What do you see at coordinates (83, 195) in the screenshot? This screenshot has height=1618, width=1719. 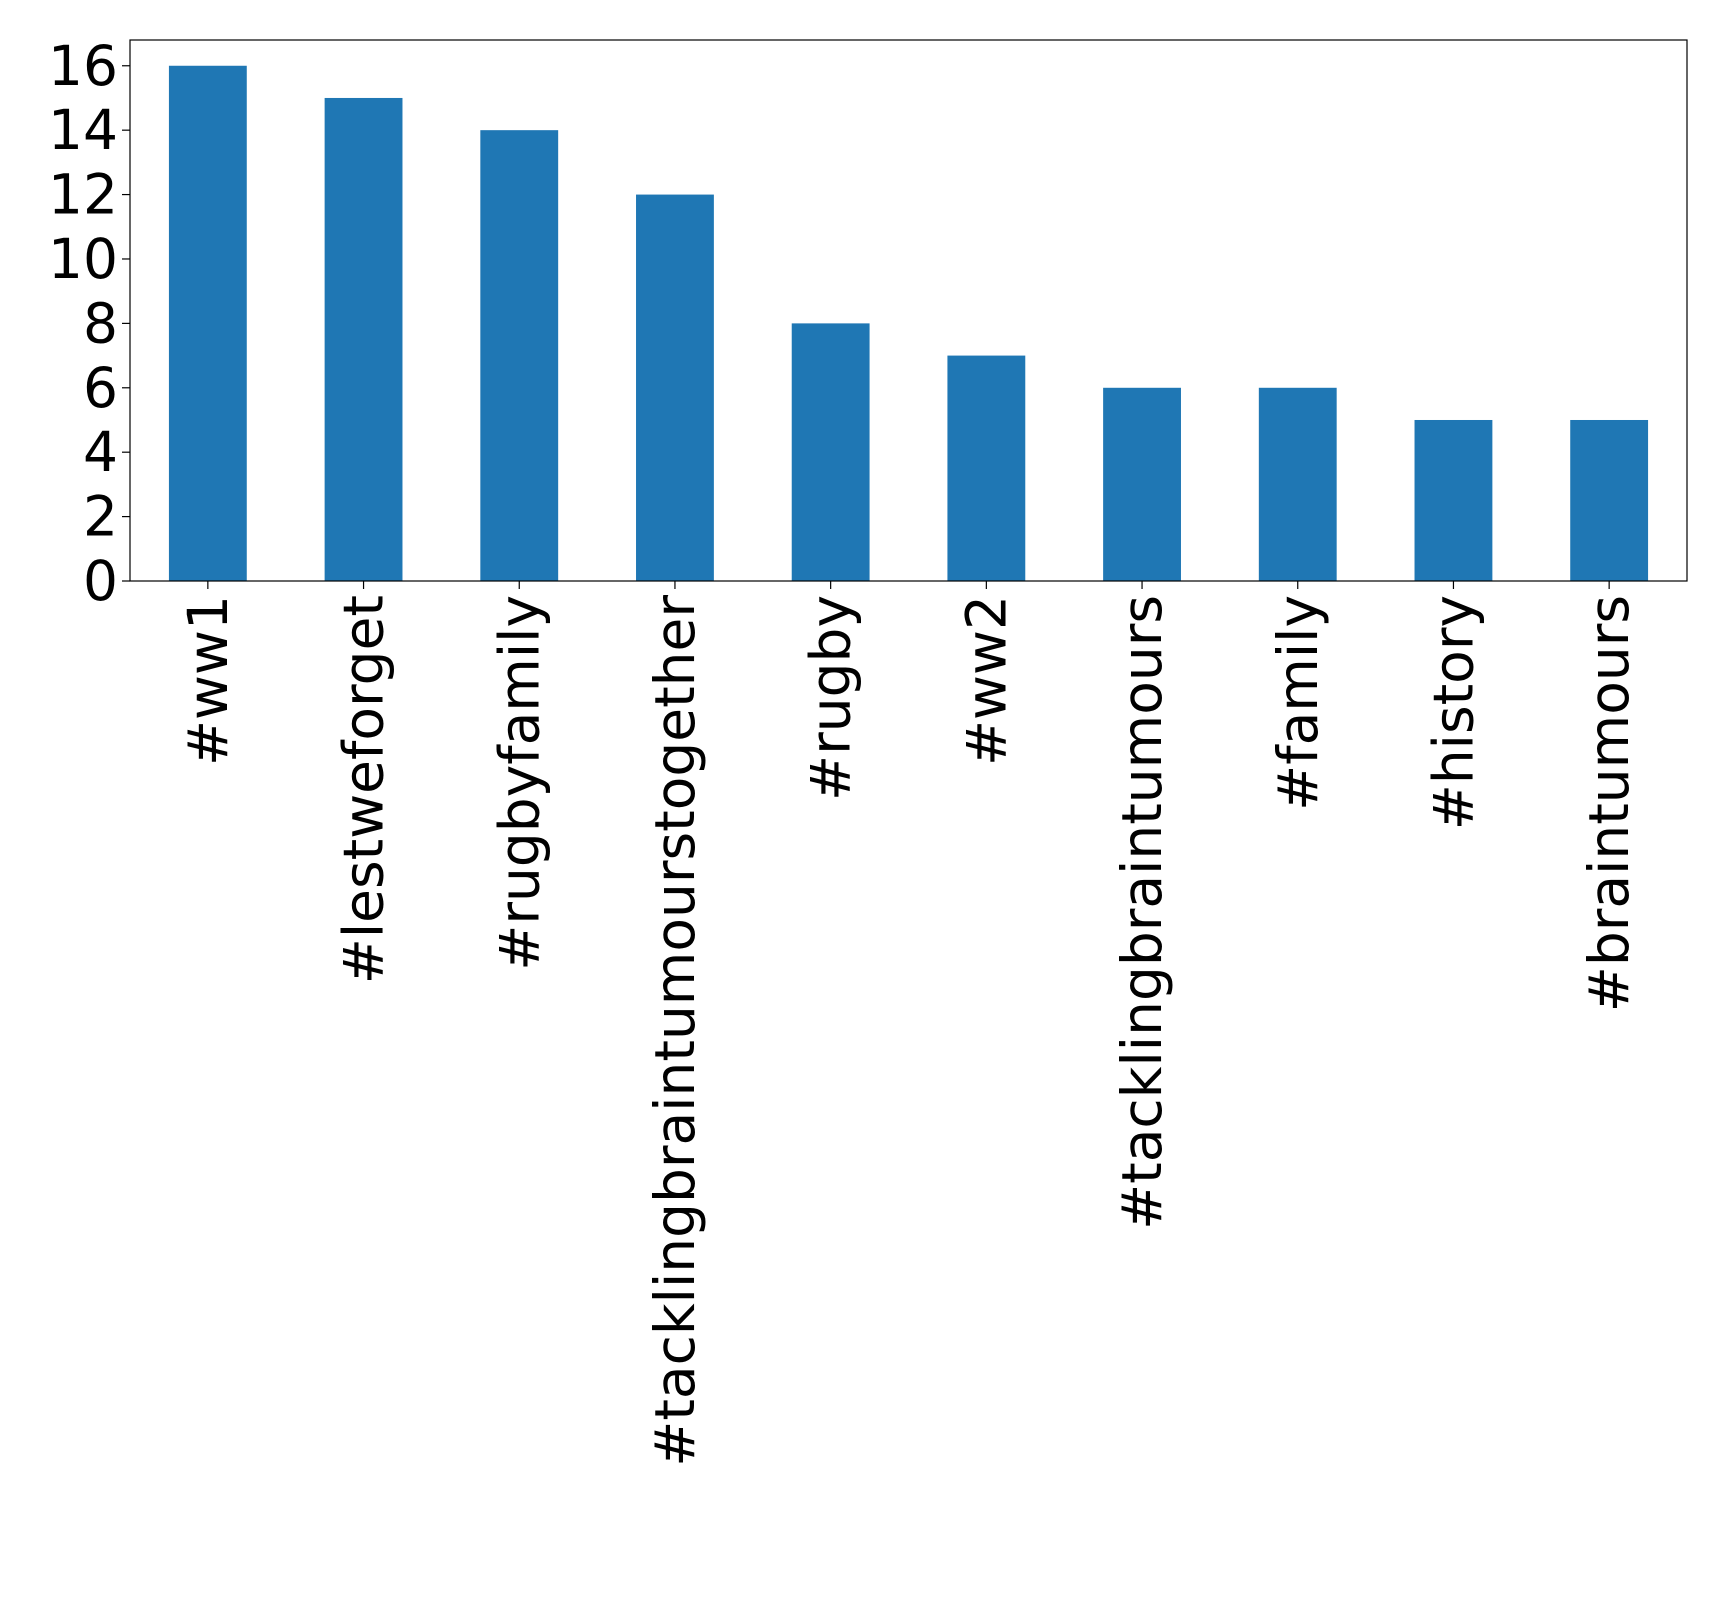 I see `y-tick-label: 12` at bounding box center [83, 195].